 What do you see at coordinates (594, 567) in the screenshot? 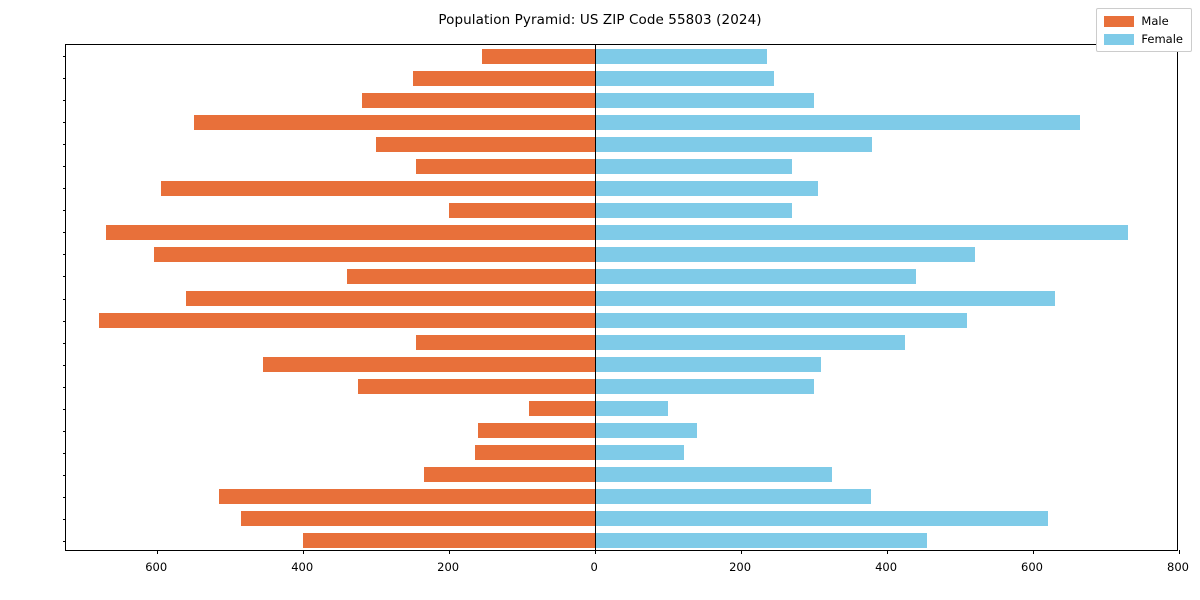
I see `xtick-label-0-3: 0` at bounding box center [594, 567].